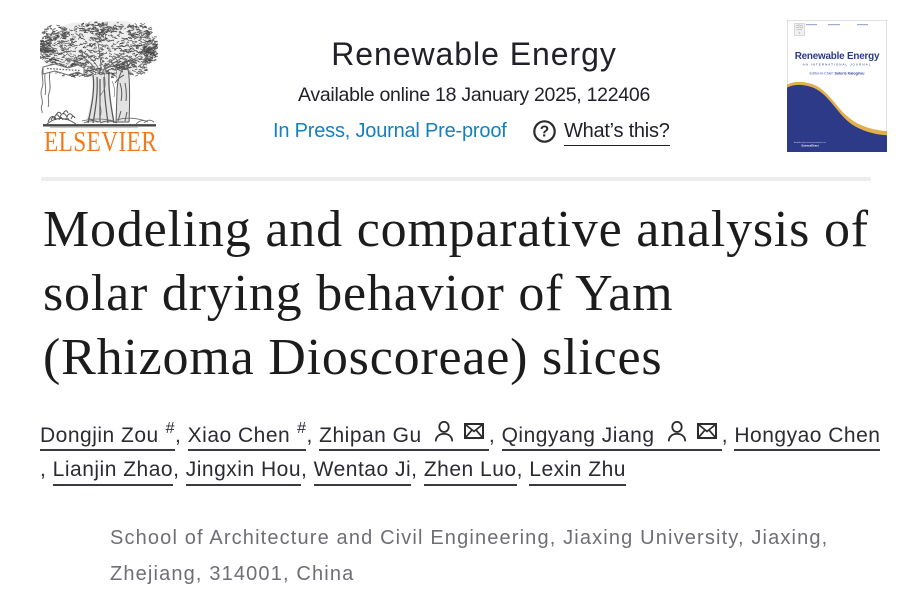  I want to click on svg-text: ScienceDirect, so click(809, 146).